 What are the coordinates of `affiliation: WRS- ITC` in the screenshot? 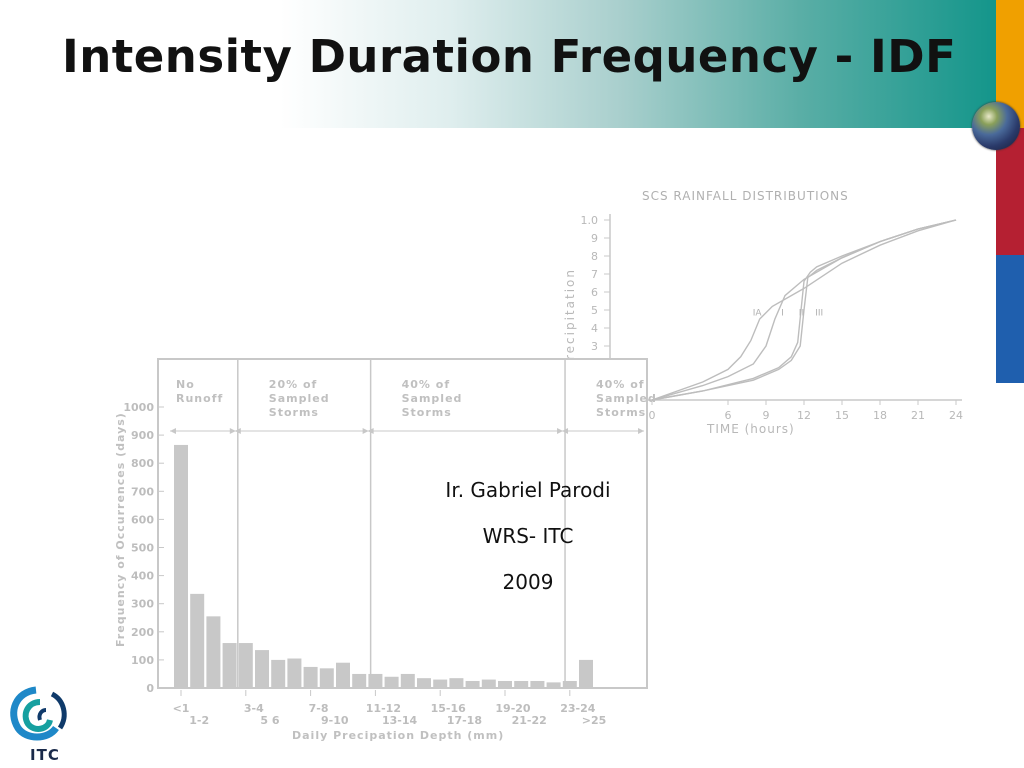 It's located at (528, 536).